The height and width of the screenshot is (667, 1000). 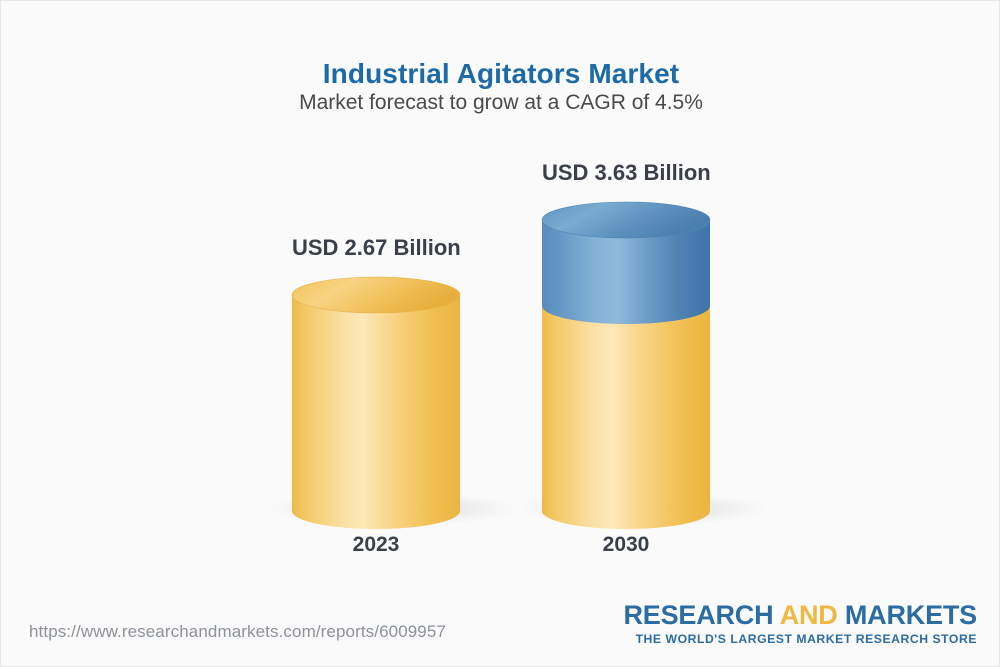 What do you see at coordinates (501, 73) in the screenshot?
I see `page-title: Industrial Agitators Market` at bounding box center [501, 73].